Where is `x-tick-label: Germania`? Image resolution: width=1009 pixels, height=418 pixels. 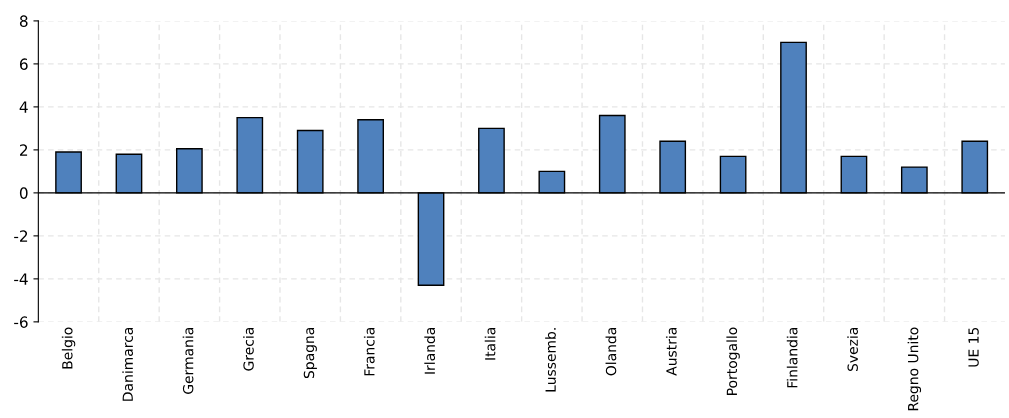 x-tick-label: Germania is located at coordinates (188, 360).